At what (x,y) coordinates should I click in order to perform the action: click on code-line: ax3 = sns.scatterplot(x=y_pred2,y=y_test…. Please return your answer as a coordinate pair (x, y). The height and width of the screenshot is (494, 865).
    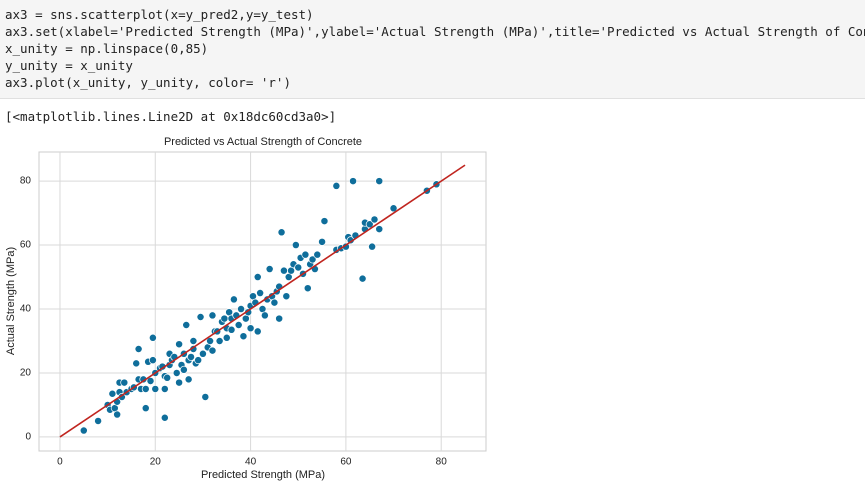
    Looking at the image, I should click on (159, 14).